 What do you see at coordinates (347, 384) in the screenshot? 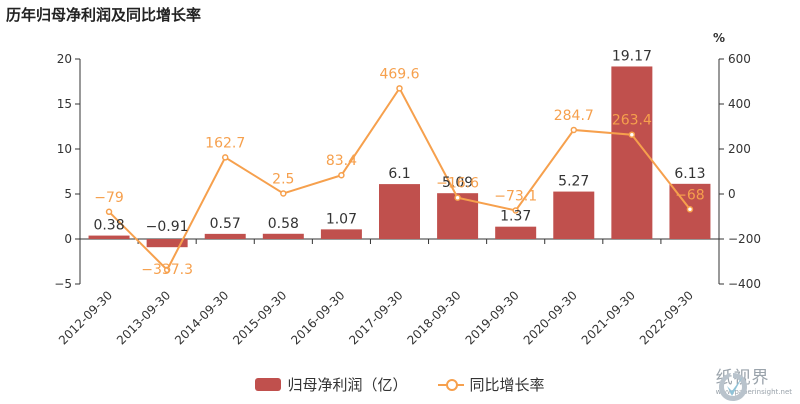
I see `legend-label-profit: 归母净利润（亿）` at bounding box center [347, 384].